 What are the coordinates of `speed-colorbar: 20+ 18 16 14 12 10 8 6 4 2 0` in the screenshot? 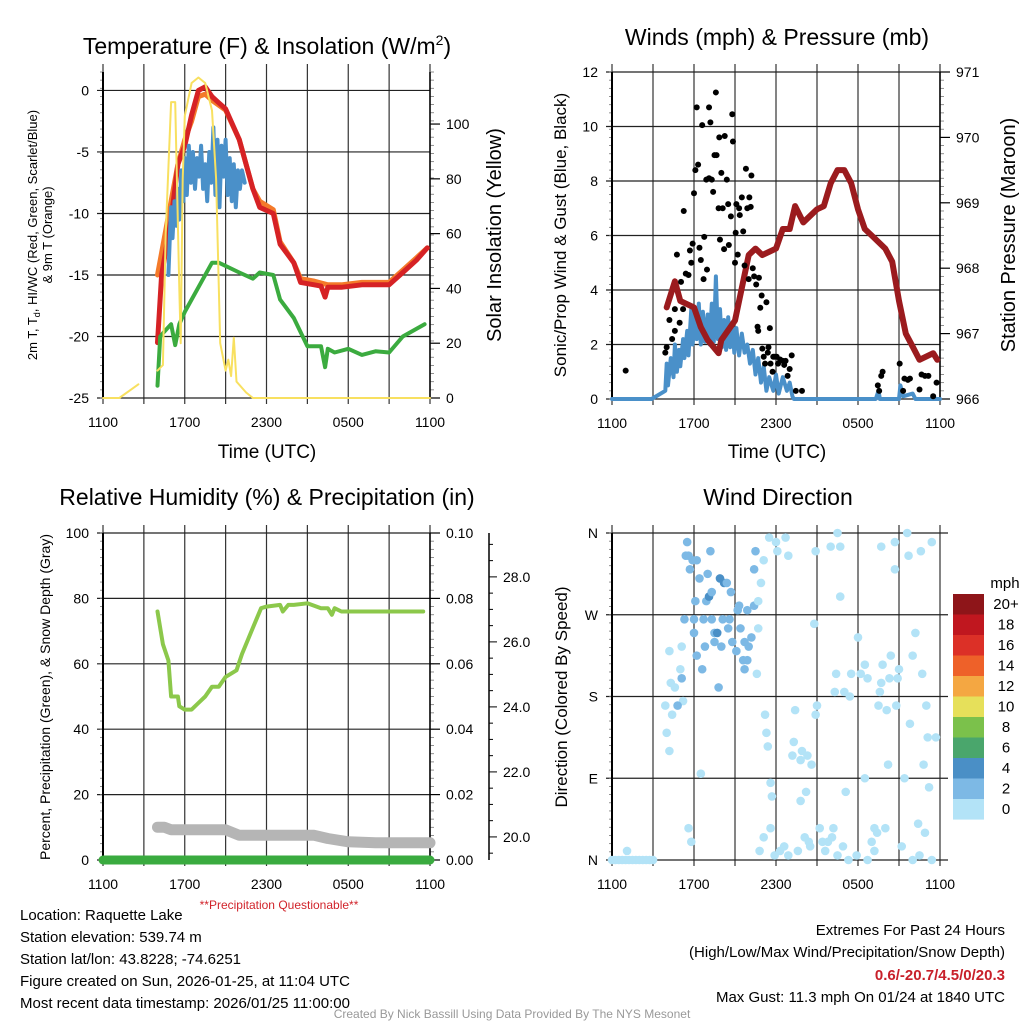 It's located at (986, 707).